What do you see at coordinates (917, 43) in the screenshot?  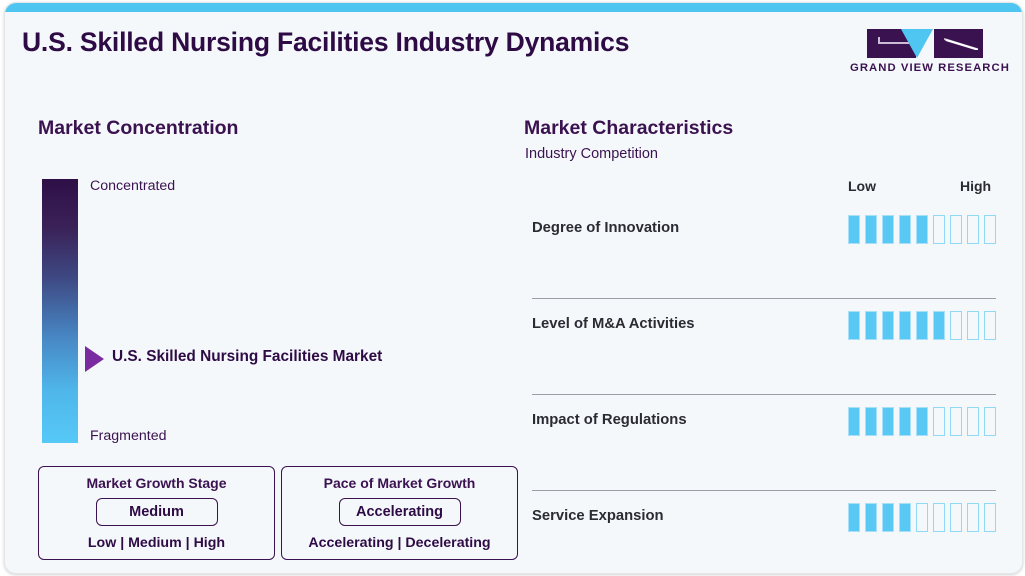 I see `logo-v-triangle-icon` at bounding box center [917, 43].